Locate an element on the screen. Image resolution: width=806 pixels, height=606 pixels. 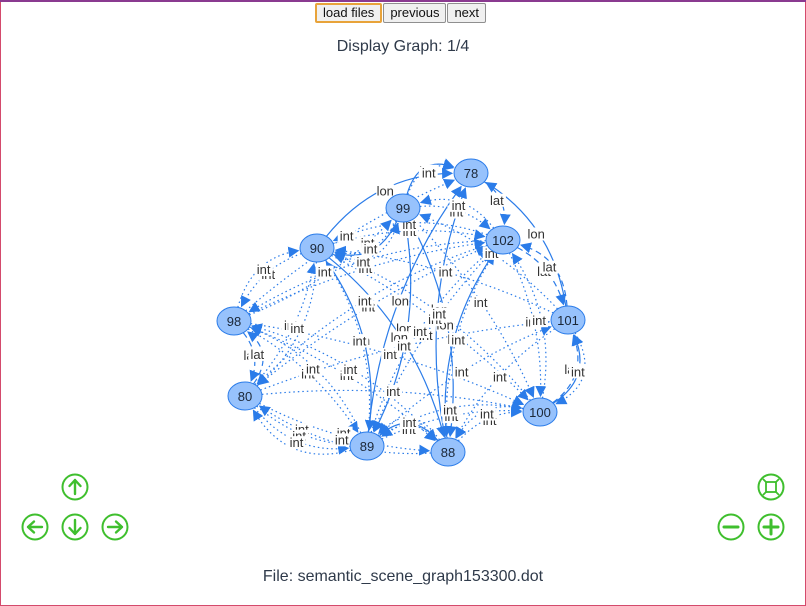
pan-up-button is located at coordinates (75, 487).